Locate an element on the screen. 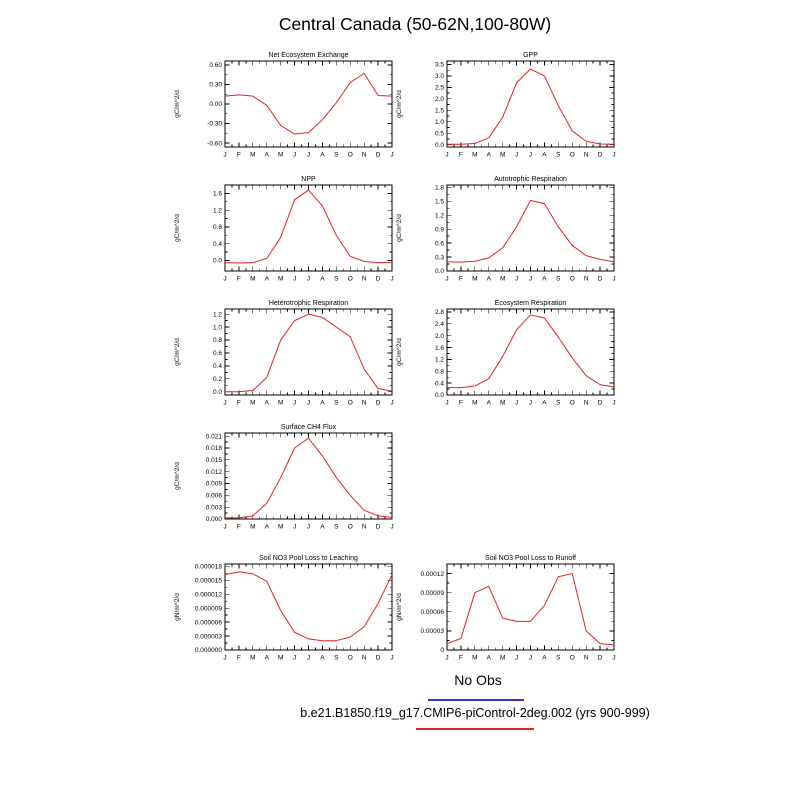  svg-text: 0.60 is located at coordinates (215, 65).